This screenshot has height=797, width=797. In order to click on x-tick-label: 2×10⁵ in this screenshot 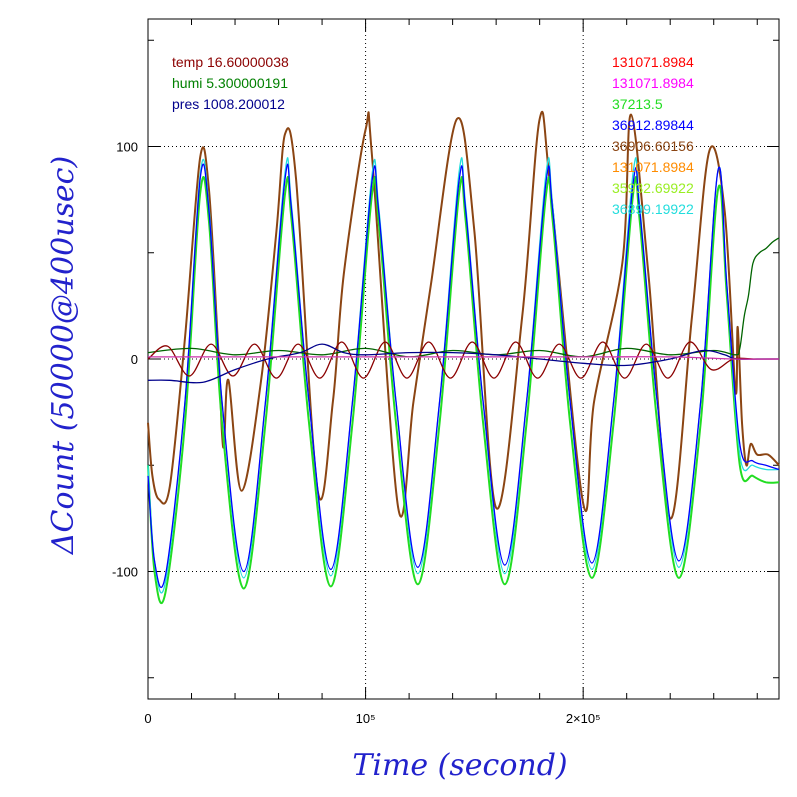, I will do `click(583, 718)`.